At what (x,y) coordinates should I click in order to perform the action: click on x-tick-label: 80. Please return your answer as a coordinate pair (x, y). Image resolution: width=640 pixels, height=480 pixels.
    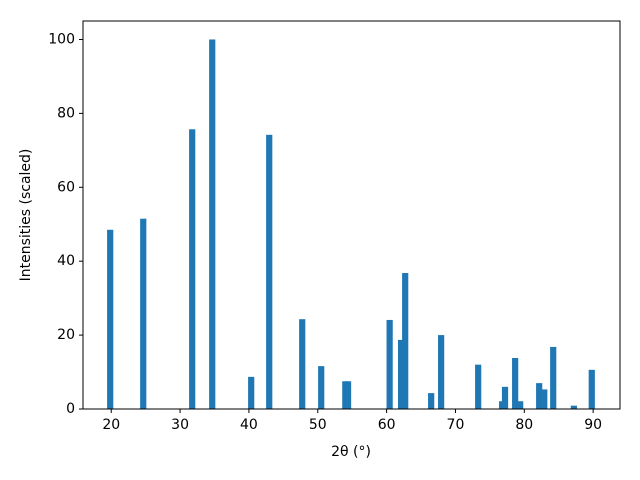
    Looking at the image, I should click on (524, 425).